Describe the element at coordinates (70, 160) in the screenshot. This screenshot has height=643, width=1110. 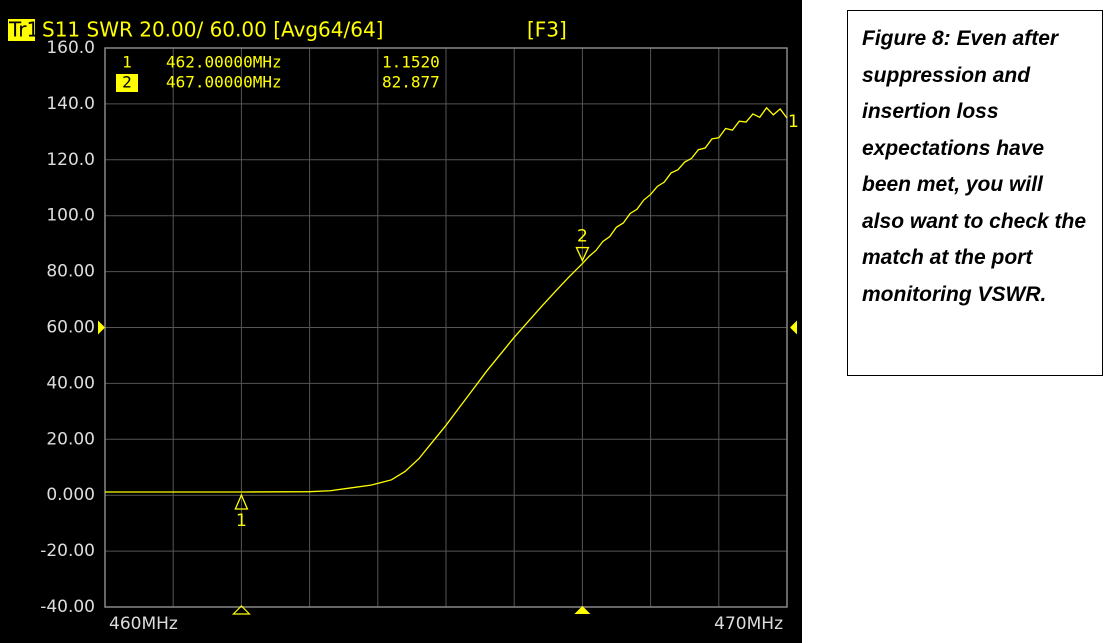
I see `y-tick-label: 120.0` at that location.